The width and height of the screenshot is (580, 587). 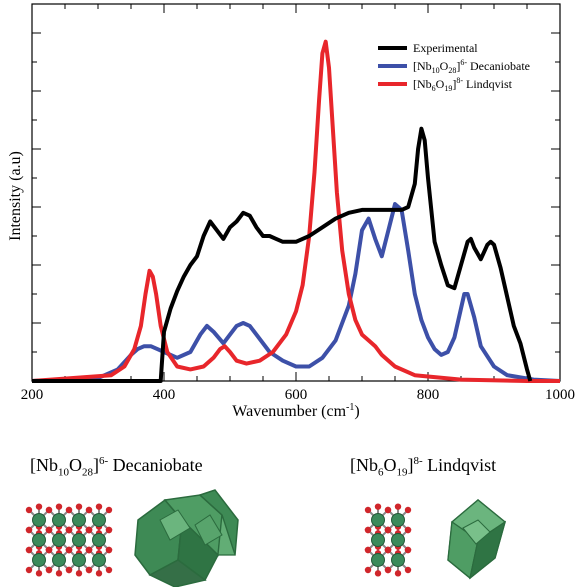 What do you see at coordinates (15, 196) in the screenshot?
I see `y-axis-label: Intensity (a.u)` at bounding box center [15, 196].